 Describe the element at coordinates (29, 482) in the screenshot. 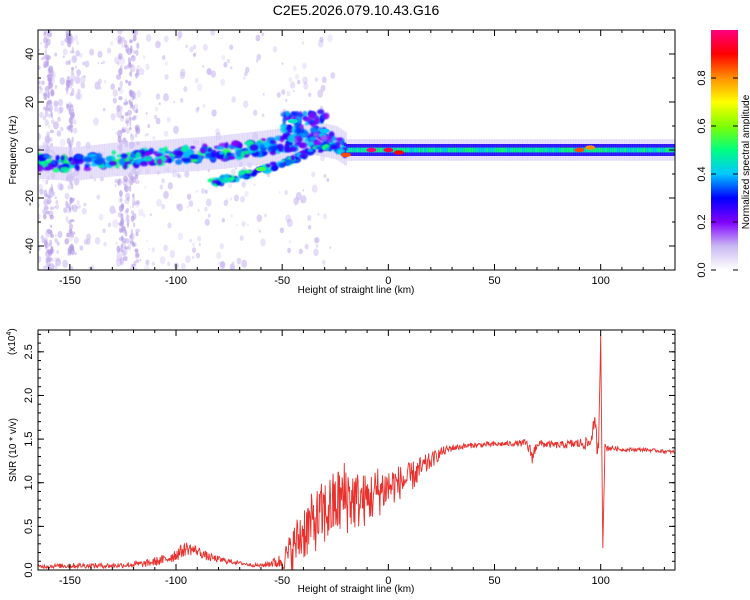

I see `bottom-y-tick-label: 1.0` at that location.